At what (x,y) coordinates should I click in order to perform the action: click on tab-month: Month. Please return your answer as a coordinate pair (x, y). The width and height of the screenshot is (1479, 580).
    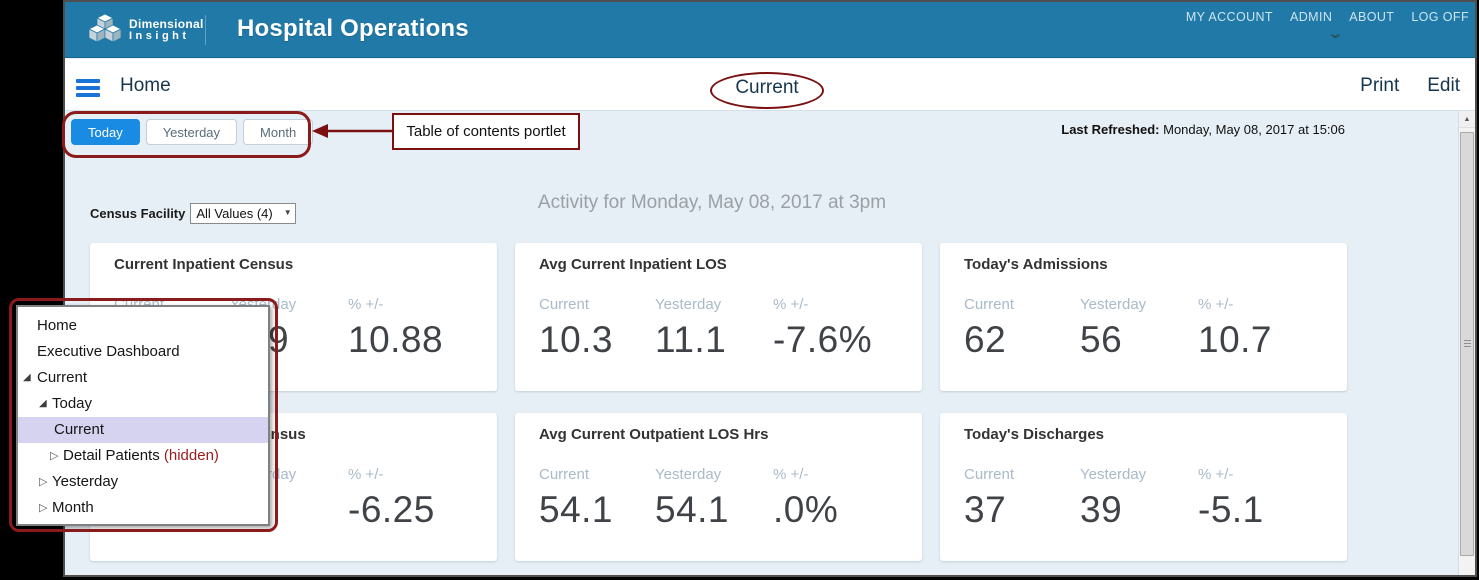
    Looking at the image, I should click on (278, 132).